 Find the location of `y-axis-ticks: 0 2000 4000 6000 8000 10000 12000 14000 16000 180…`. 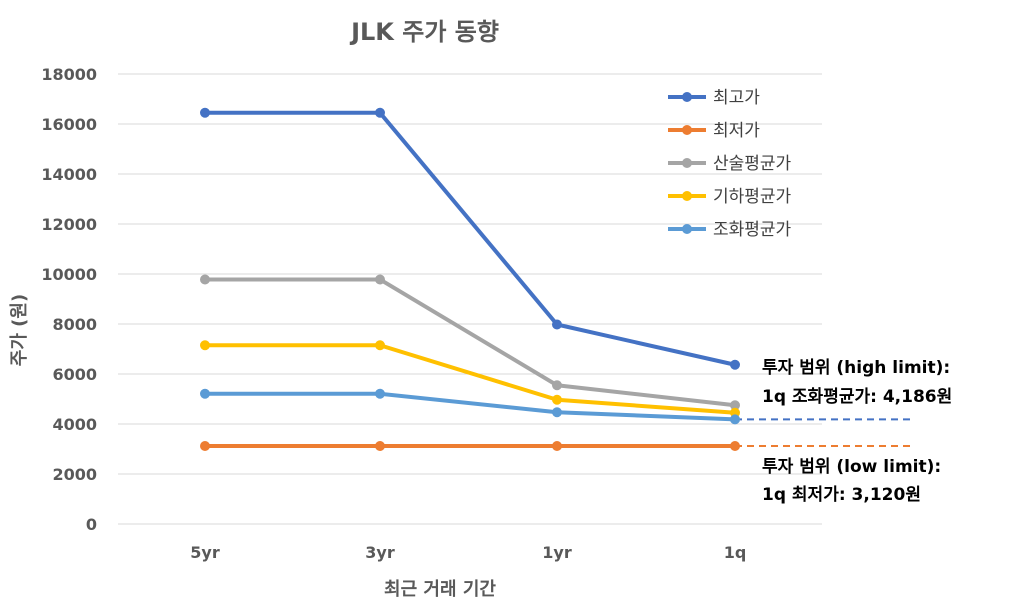

y-axis-ticks: 0 2000 4000 6000 8000 10000 12000 14000 16000 180… is located at coordinates (69, 299).